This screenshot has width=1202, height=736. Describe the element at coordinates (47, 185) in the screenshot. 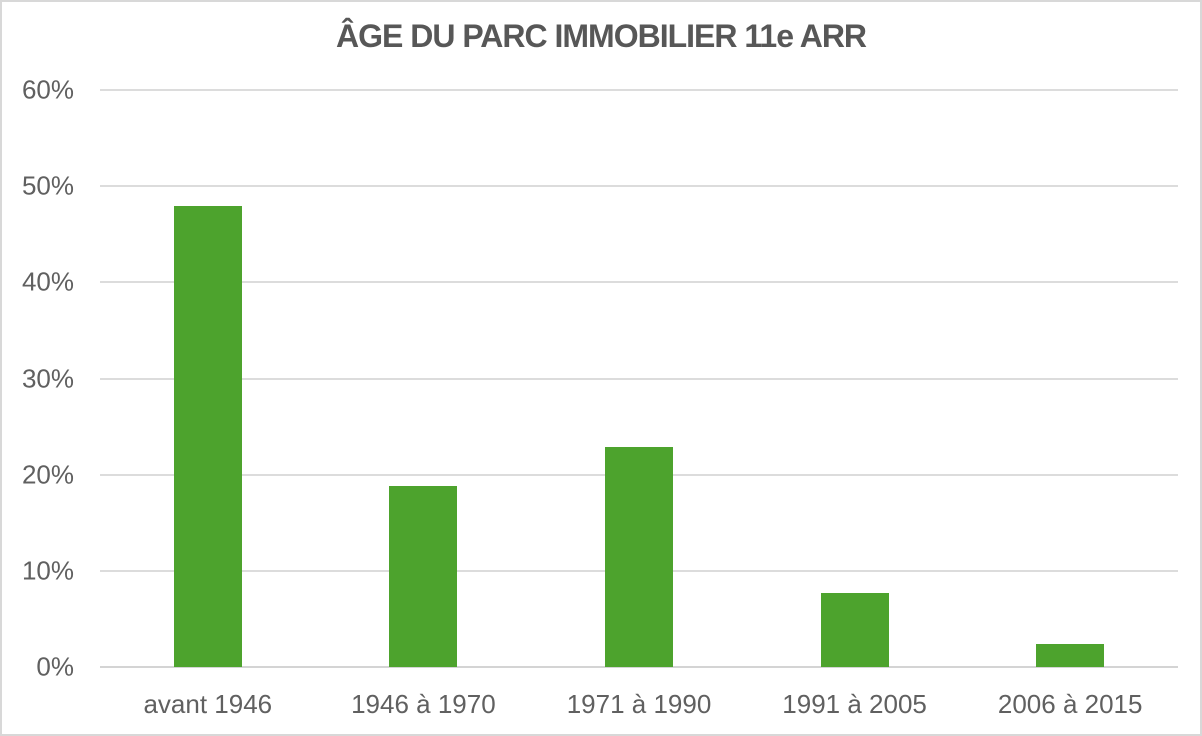

I see `y-axis-tick-label: 50%` at that location.